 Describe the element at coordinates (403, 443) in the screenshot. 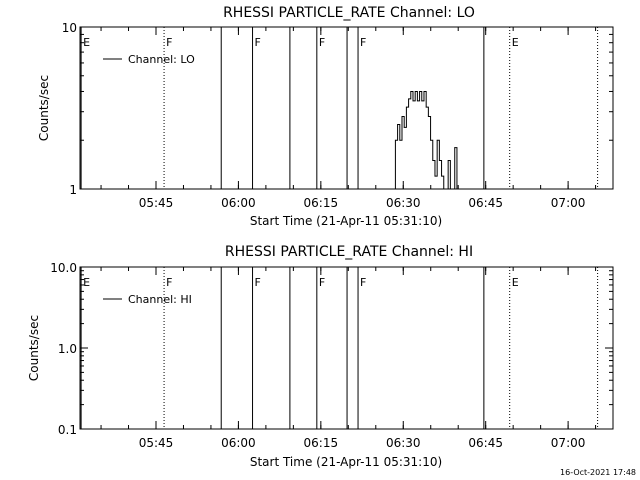

I see `hi-x-tick-label: 06:30` at that location.